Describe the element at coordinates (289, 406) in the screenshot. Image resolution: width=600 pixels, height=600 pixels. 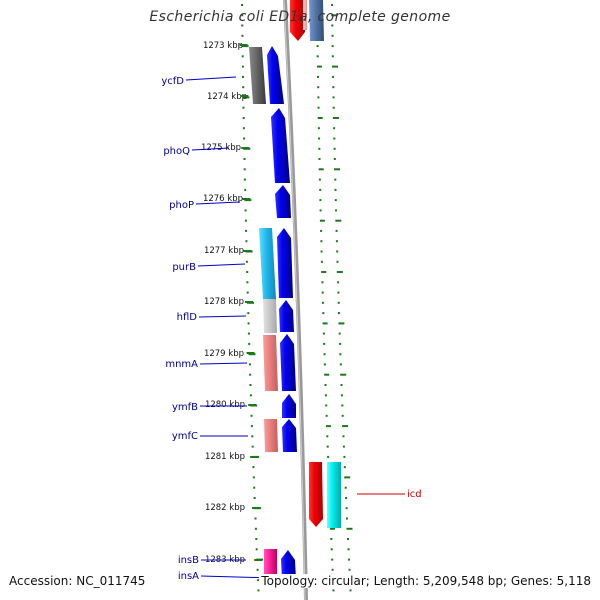
I see `gene-ymfB` at that location.